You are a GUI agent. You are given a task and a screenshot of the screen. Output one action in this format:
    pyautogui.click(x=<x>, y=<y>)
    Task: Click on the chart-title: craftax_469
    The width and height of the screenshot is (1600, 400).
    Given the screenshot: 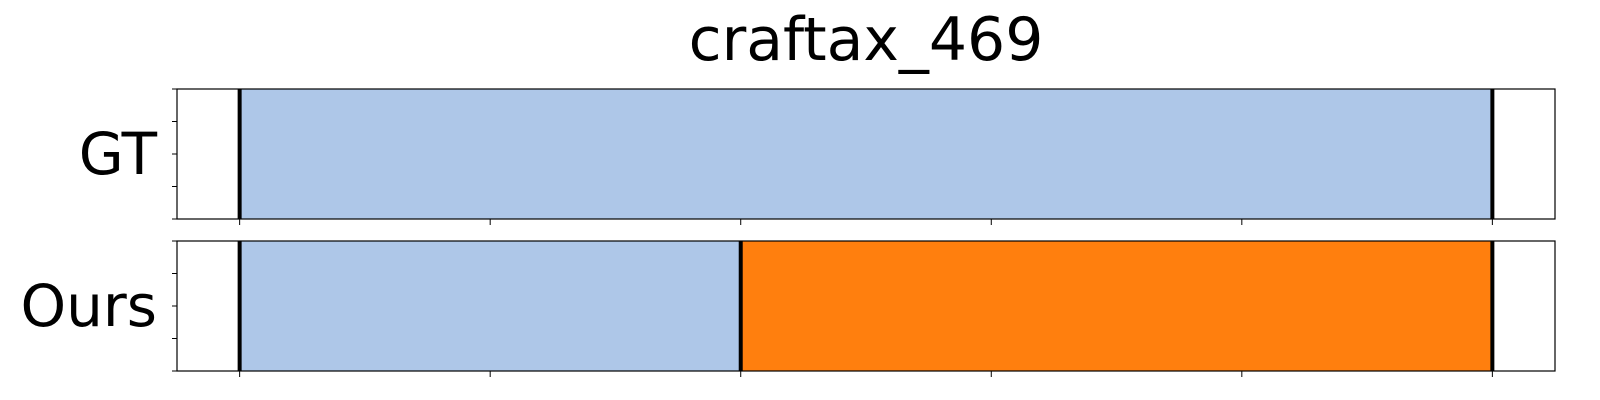 What is the action you would take?
    pyautogui.click(x=866, y=40)
    